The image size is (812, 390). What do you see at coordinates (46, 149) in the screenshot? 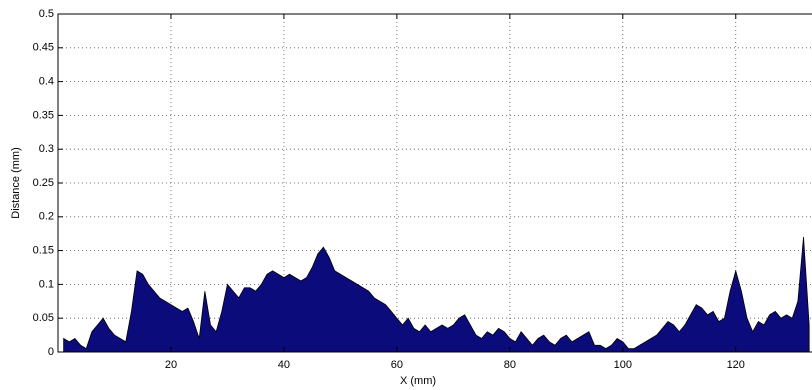
I see `y-tick-label: 0.3` at bounding box center [46, 149].